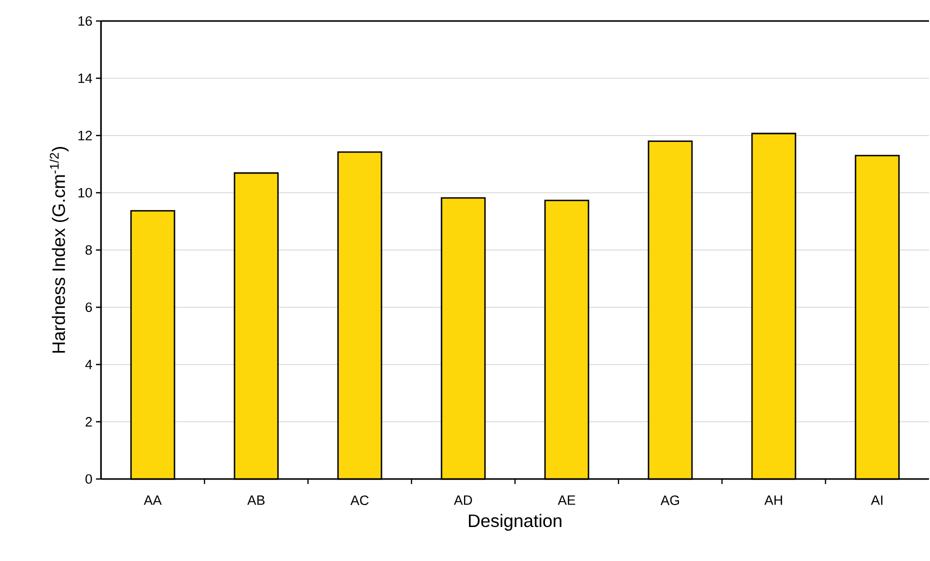 This screenshot has height=561, width=930. Describe the element at coordinates (85, 193) in the screenshot. I see `y-tick-label: 10` at that location.